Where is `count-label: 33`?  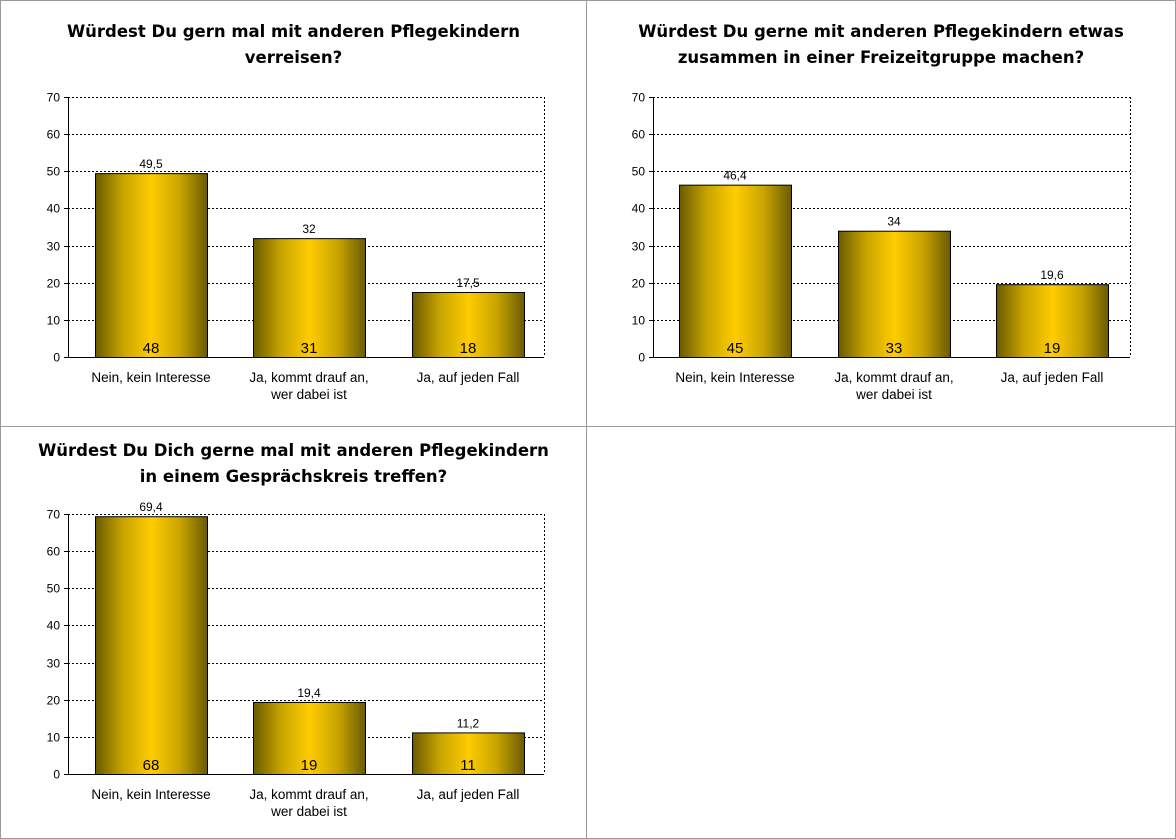 count-label: 33 is located at coordinates (894, 348).